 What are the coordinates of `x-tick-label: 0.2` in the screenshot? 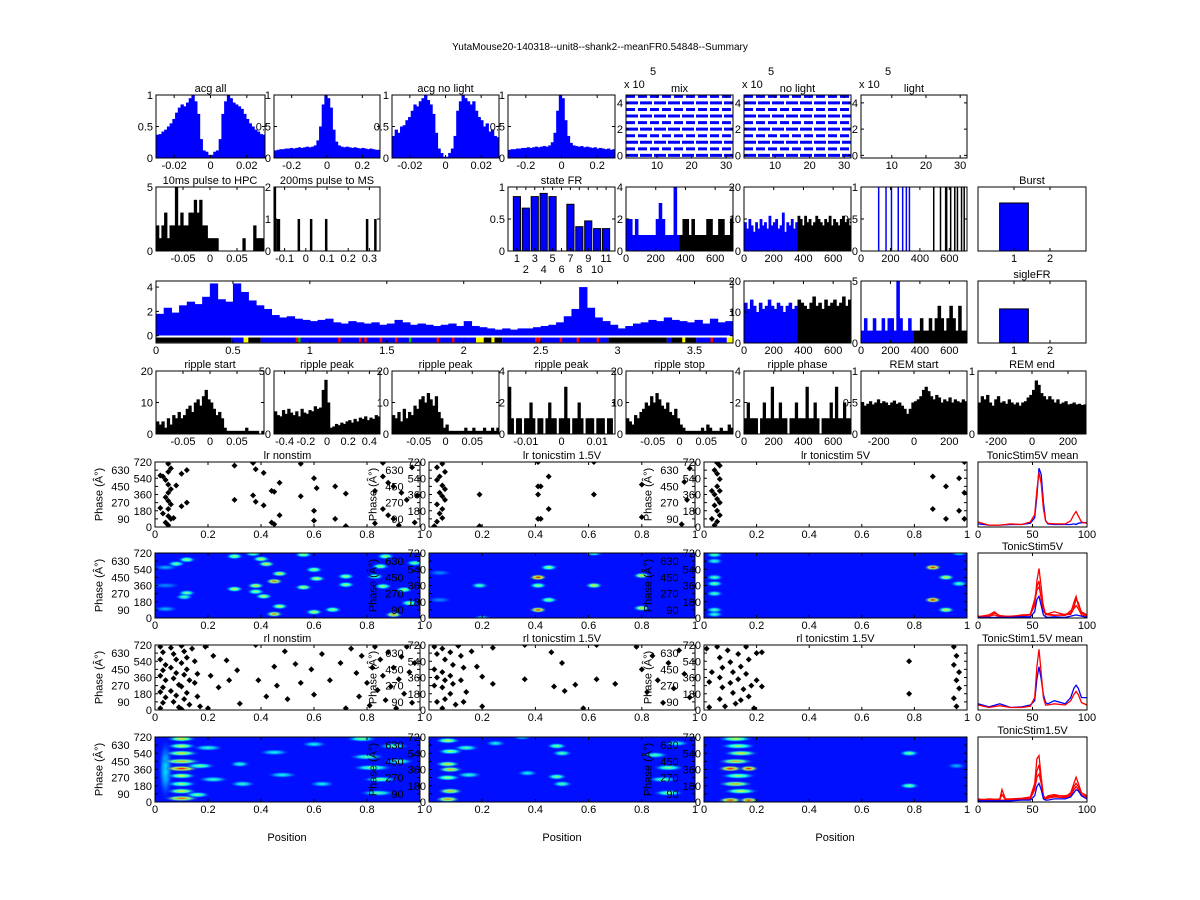 It's located at (207, 535).